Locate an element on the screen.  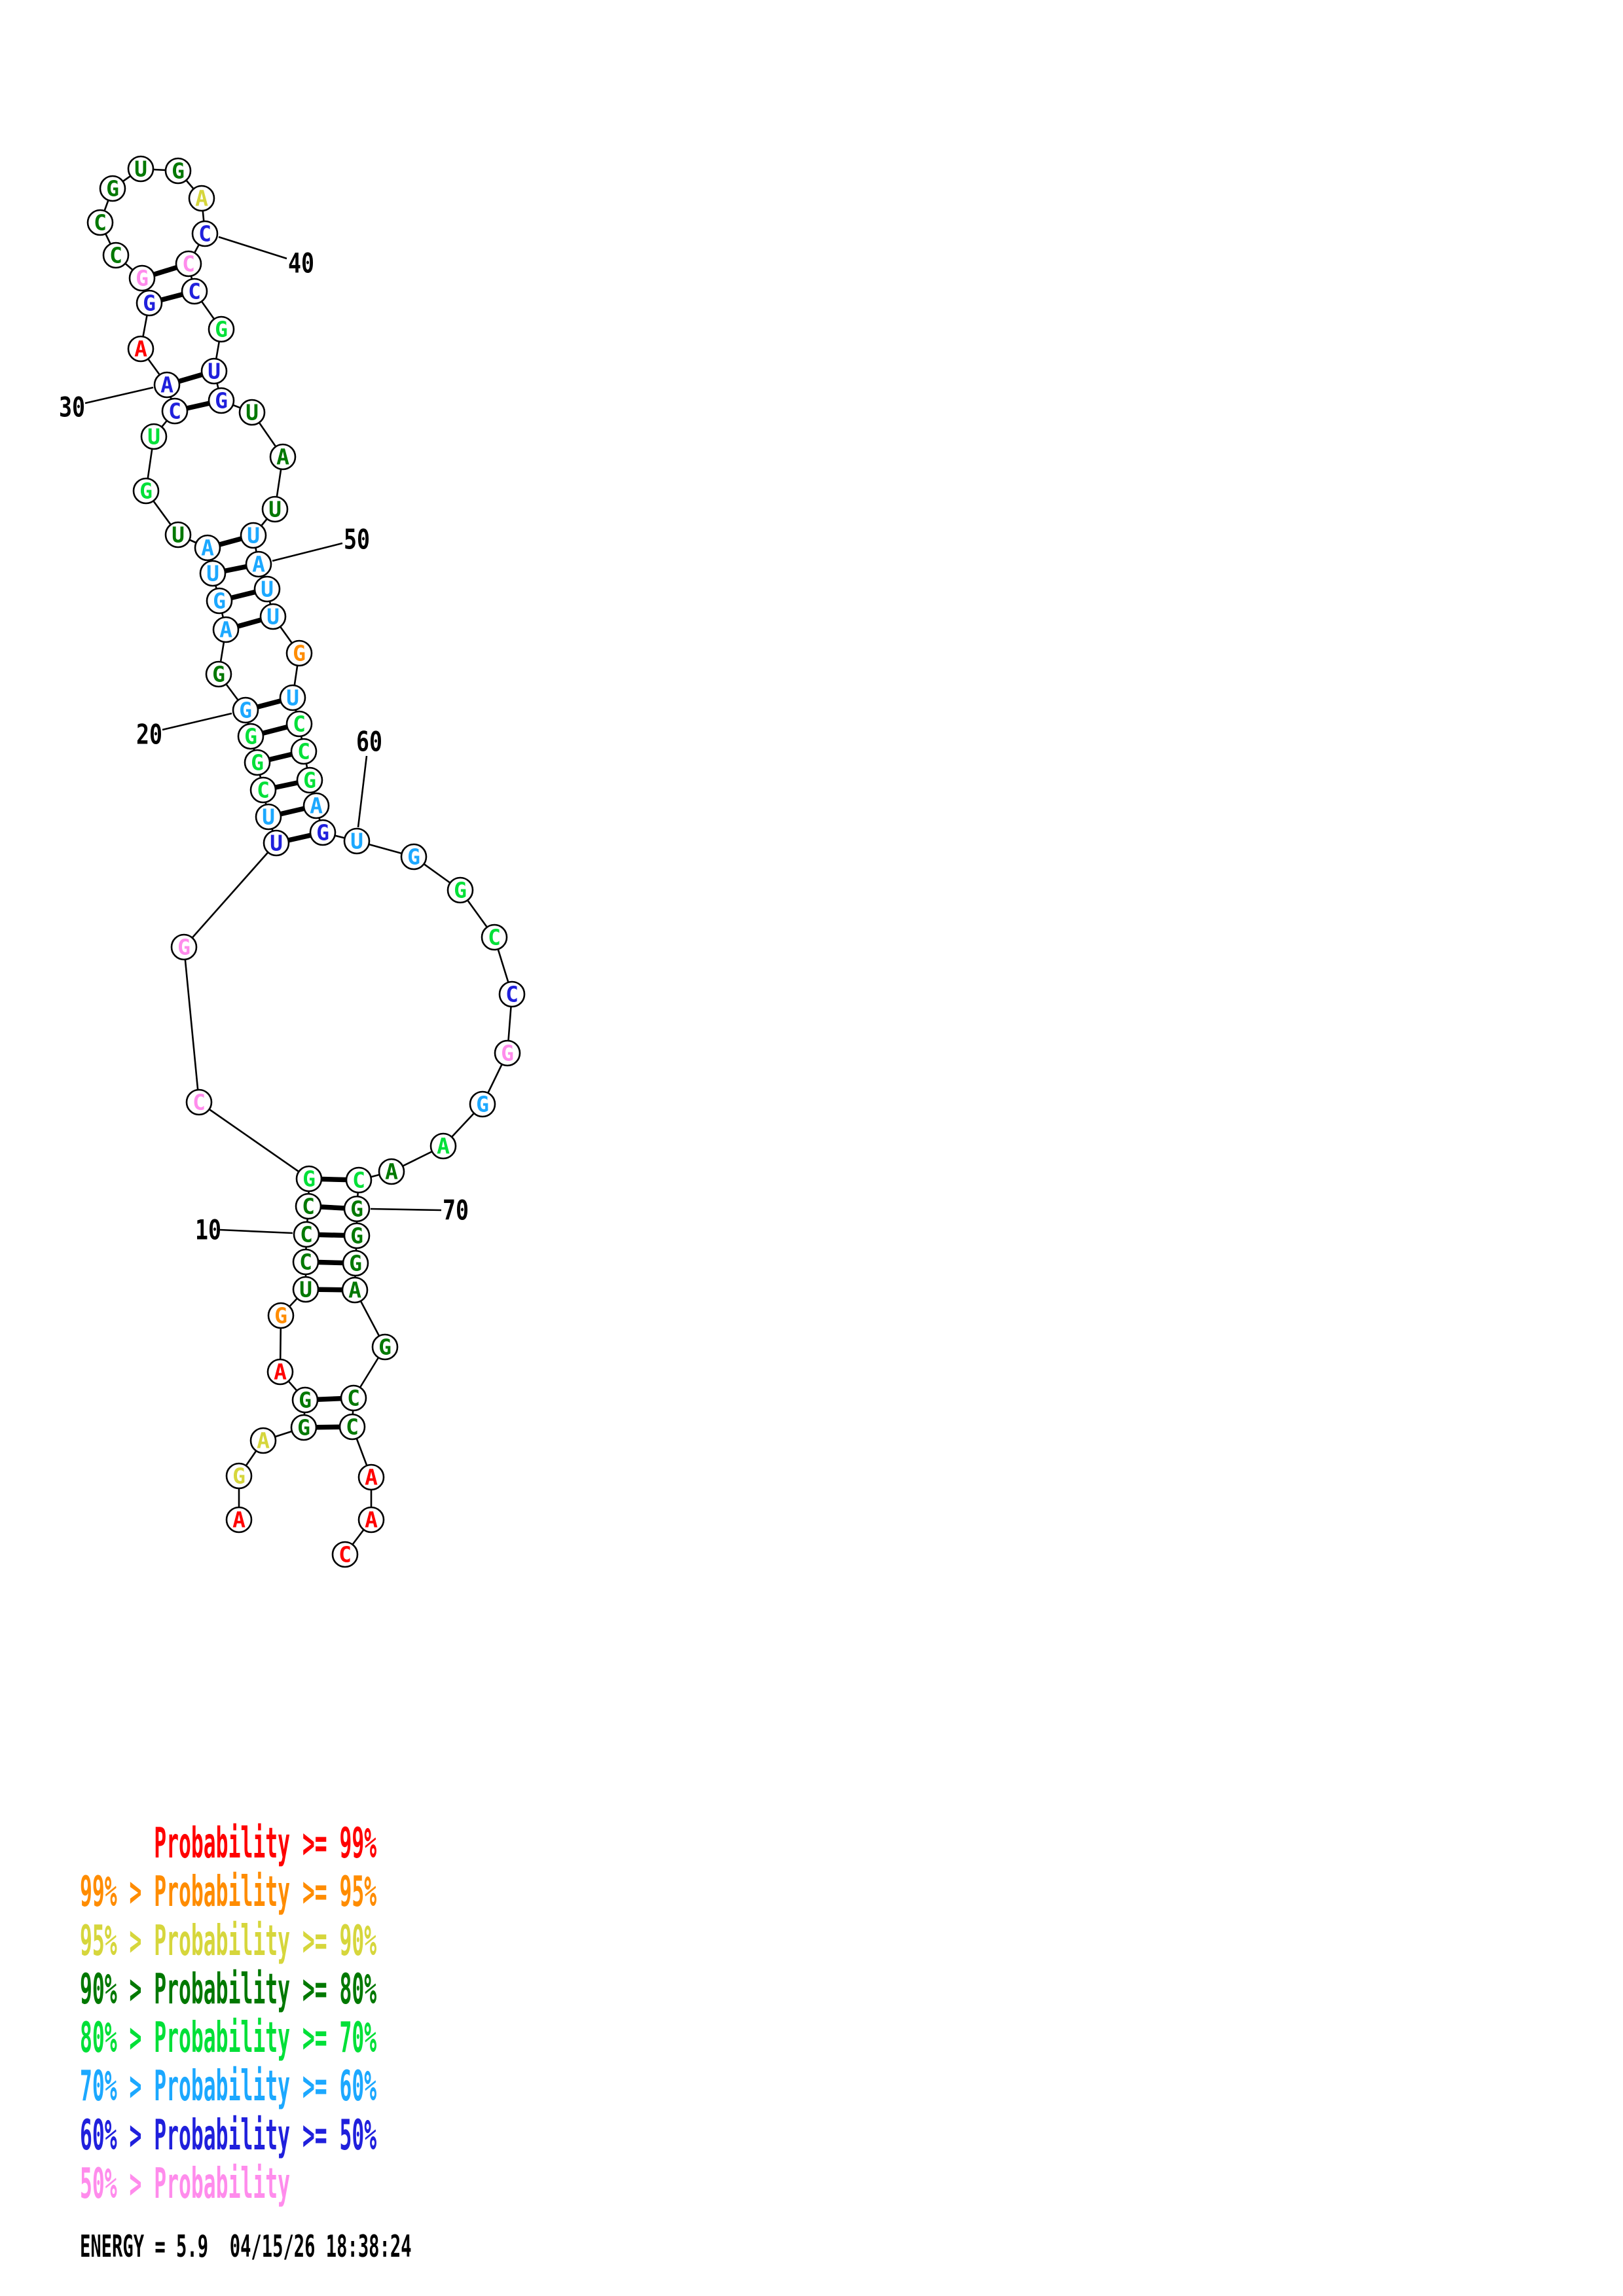
nucleotide-letter-71-G: G is located at coordinates (356, 1236).